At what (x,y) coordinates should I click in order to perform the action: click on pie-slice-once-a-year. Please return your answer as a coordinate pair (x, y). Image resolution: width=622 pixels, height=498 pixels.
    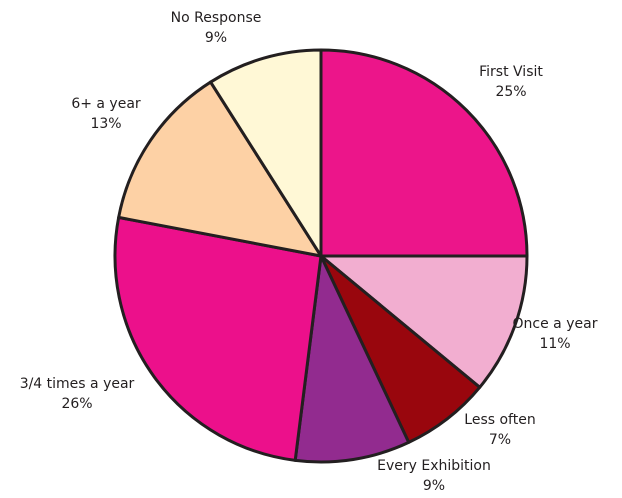
    Looking at the image, I should click on (424, 321).